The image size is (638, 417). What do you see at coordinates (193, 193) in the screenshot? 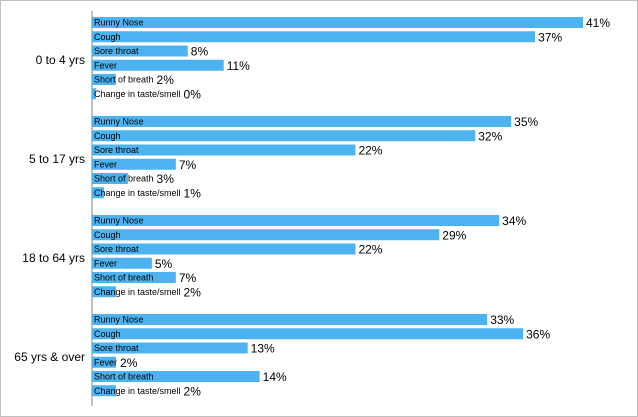
I see `bar-value-label: 1%` at bounding box center [193, 193].